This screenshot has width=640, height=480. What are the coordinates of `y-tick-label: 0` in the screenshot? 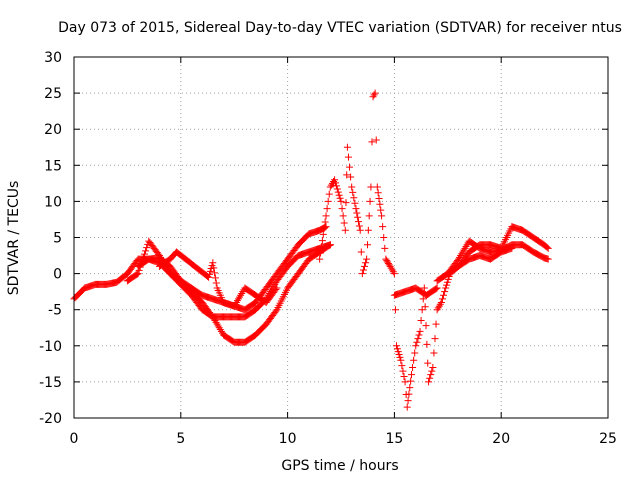 It's located at (57, 275).